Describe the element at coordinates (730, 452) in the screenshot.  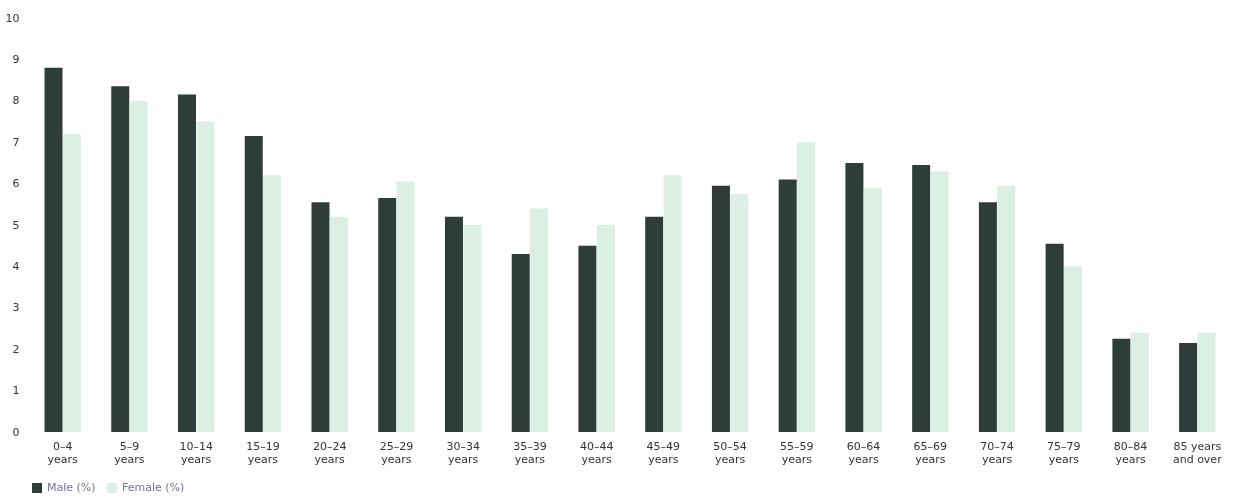
I see `x-tick-label: 50–54 years` at that location.